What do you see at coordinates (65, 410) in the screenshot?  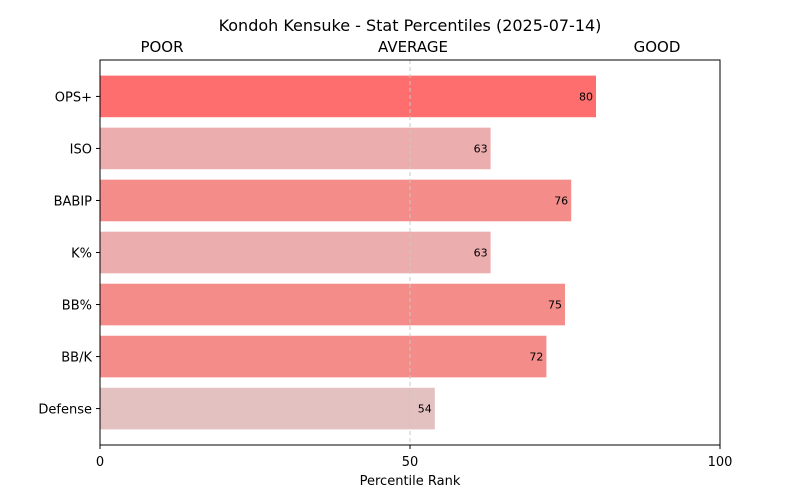 I see `y-tick-label: Defense` at bounding box center [65, 410].